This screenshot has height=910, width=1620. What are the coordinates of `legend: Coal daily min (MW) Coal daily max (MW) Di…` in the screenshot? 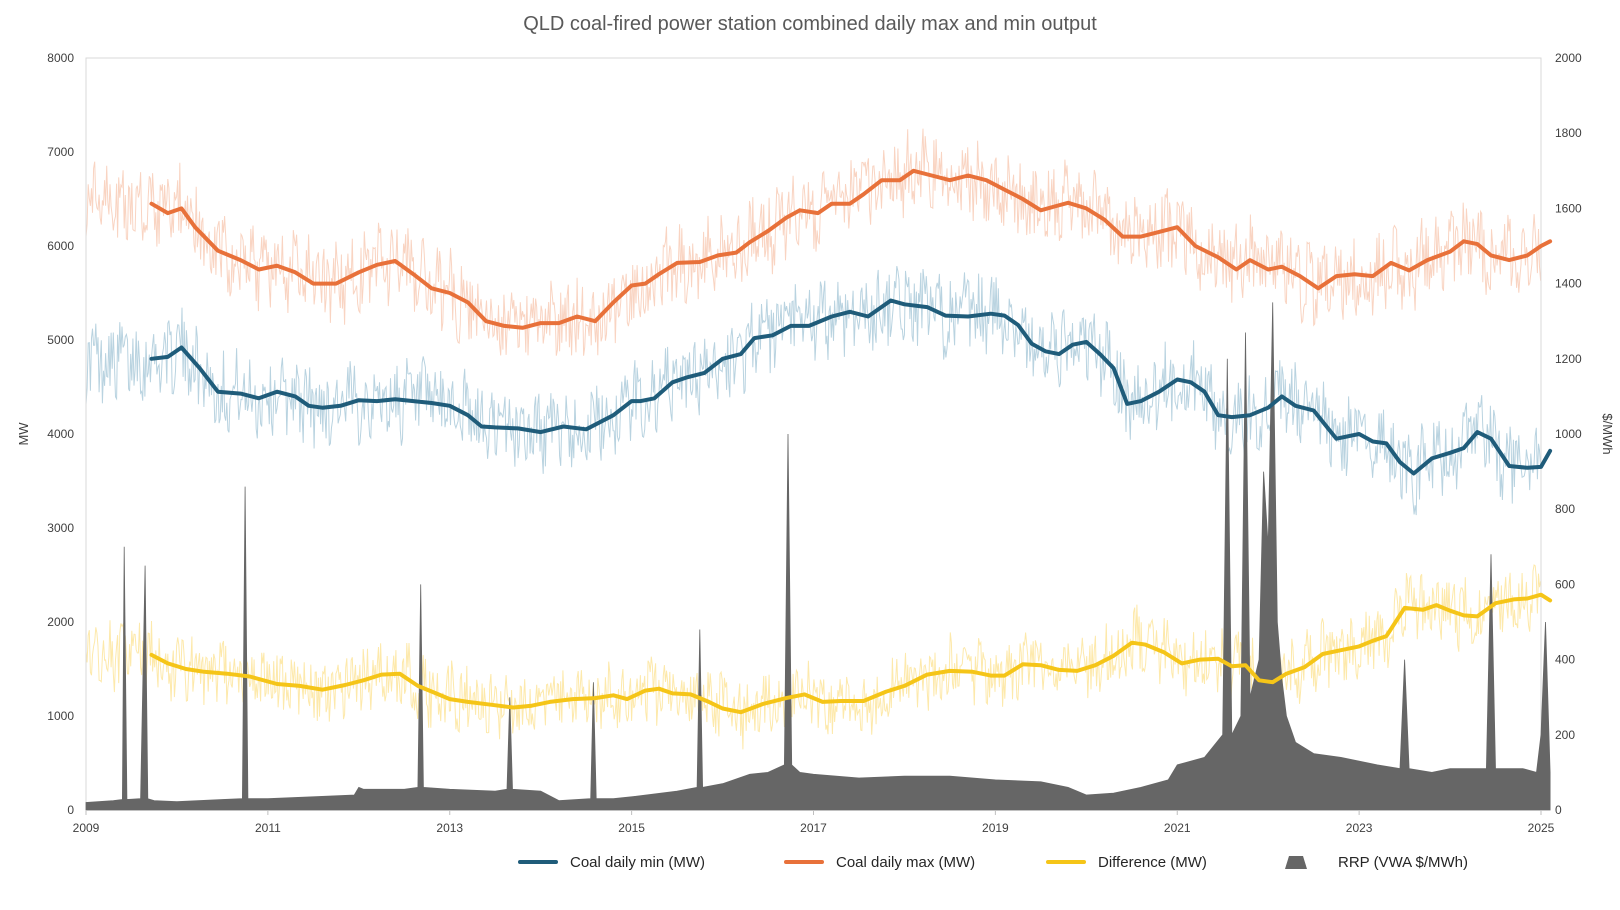 It's located at (993, 862).